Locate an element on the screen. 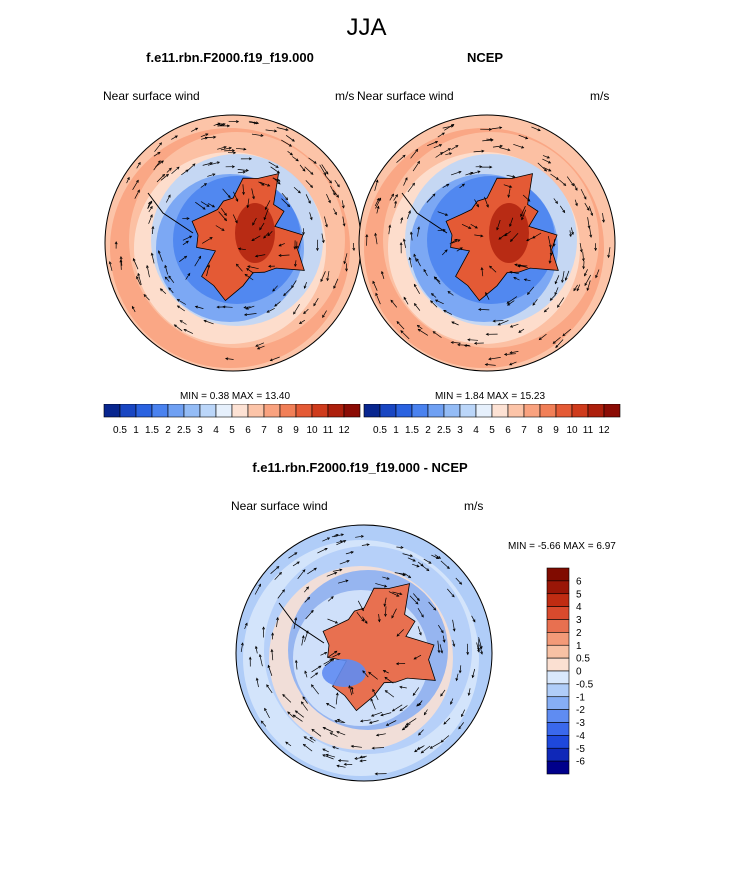 This screenshot has height=882, width=733. panel3-map is located at coordinates (364, 653).